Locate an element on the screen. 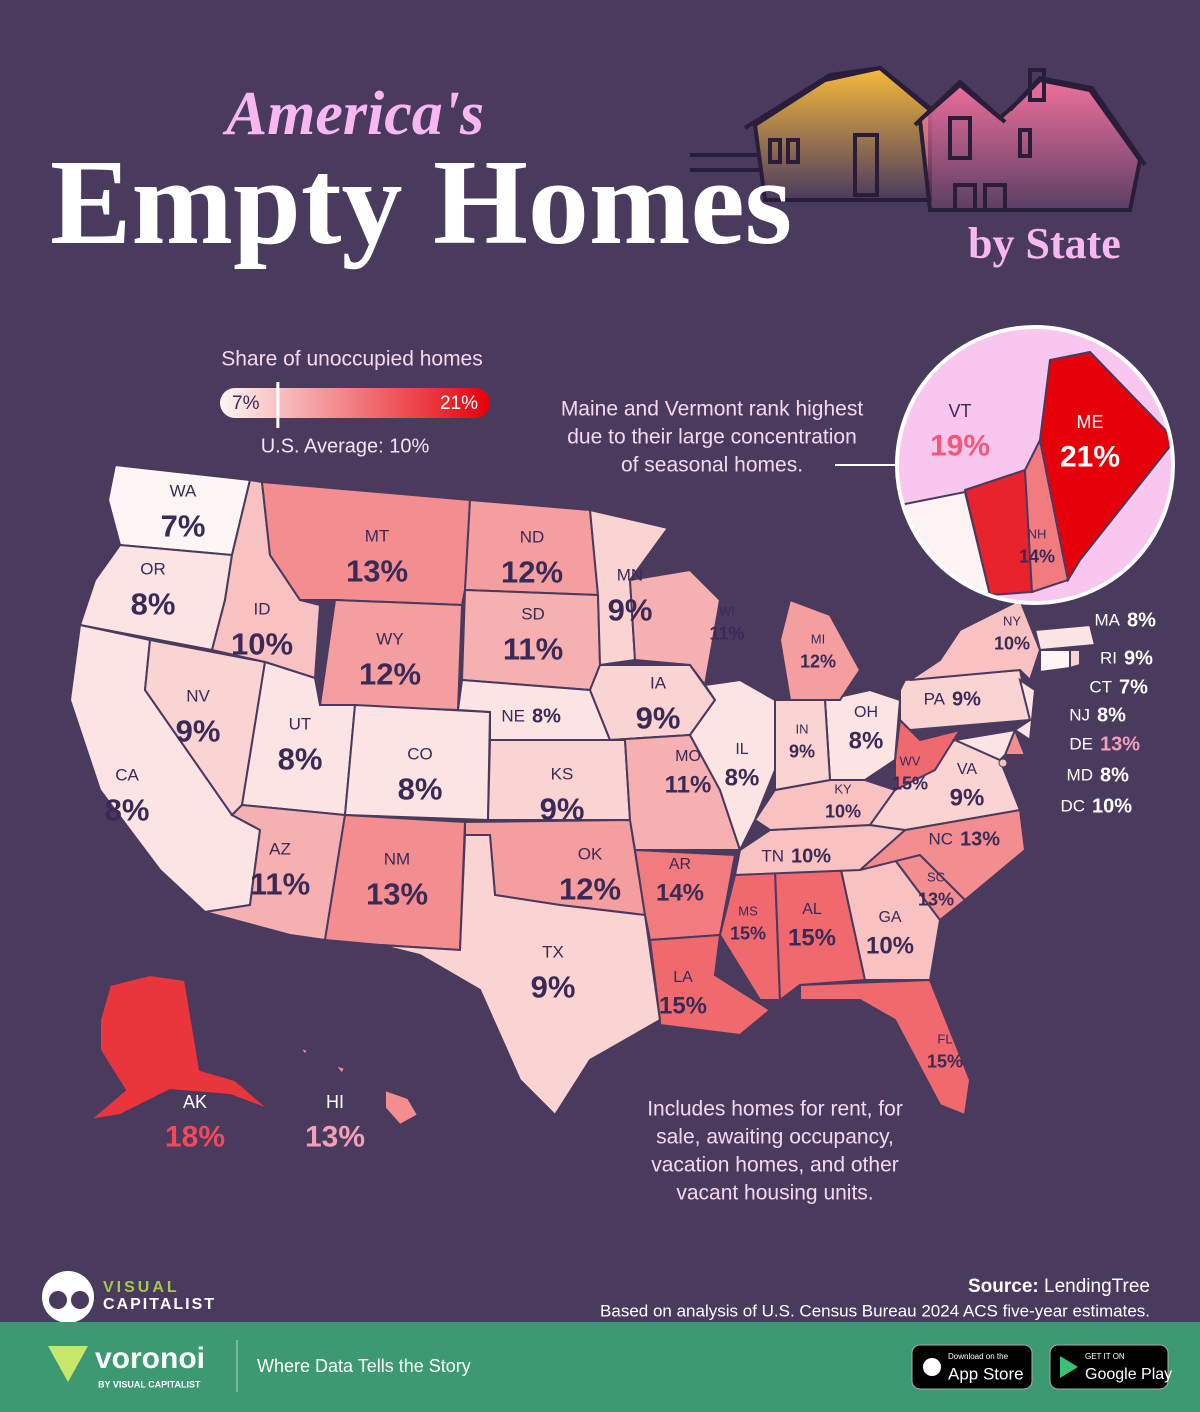  voronoi-logo is located at coordinates (68, 1364).